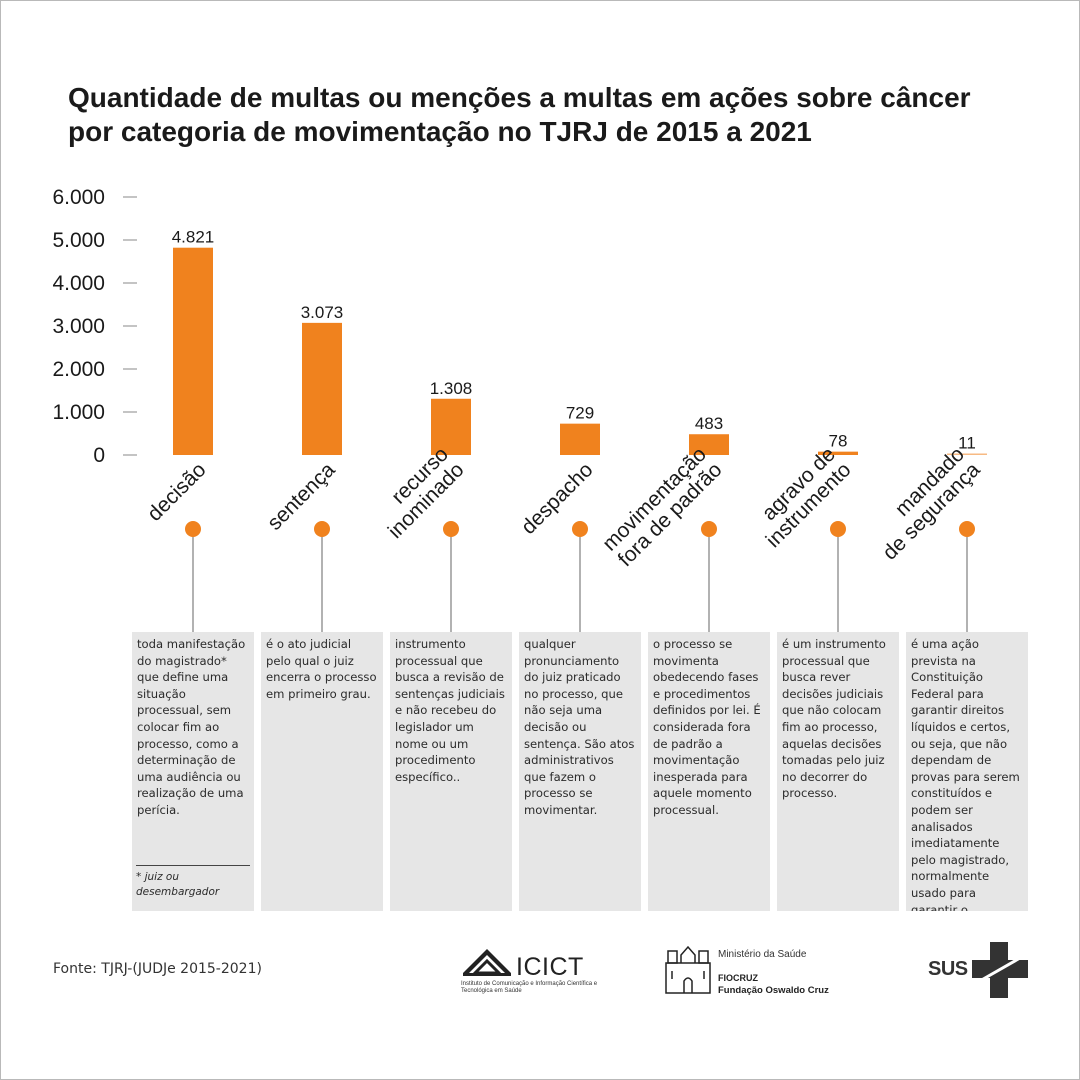 Image resolution: width=1080 pixels, height=1080 pixels. I want to click on value-label: 729, so click(580, 413).